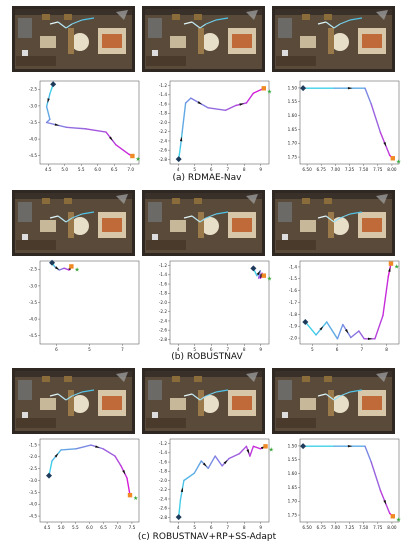 The image size is (414, 550). What do you see at coordinates (163, 508) in the screenshot?
I see `y-tick-label: -2.6` at bounding box center [163, 508].